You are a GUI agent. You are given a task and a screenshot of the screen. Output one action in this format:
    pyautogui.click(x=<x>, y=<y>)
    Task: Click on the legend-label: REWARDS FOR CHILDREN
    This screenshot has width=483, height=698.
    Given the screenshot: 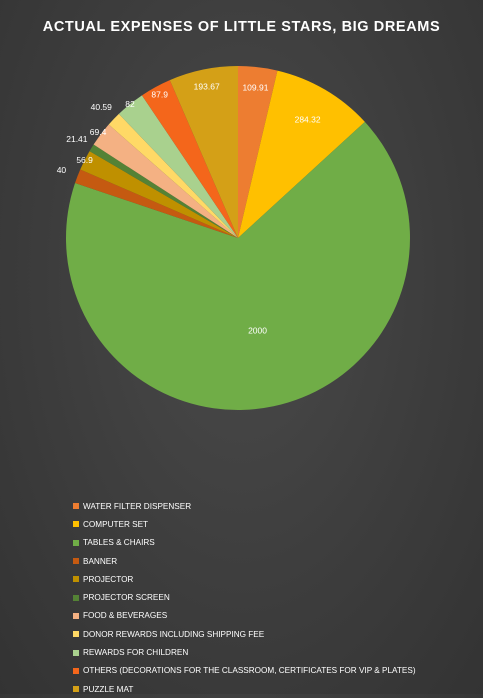 What is the action you would take?
    pyautogui.click(x=136, y=653)
    